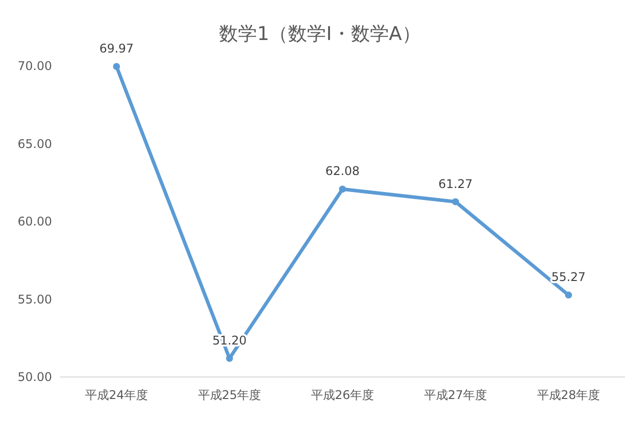  What do you see at coordinates (320, 34) in the screenshot?
I see `chart-title: 数学1（数学I・数学A）` at bounding box center [320, 34].